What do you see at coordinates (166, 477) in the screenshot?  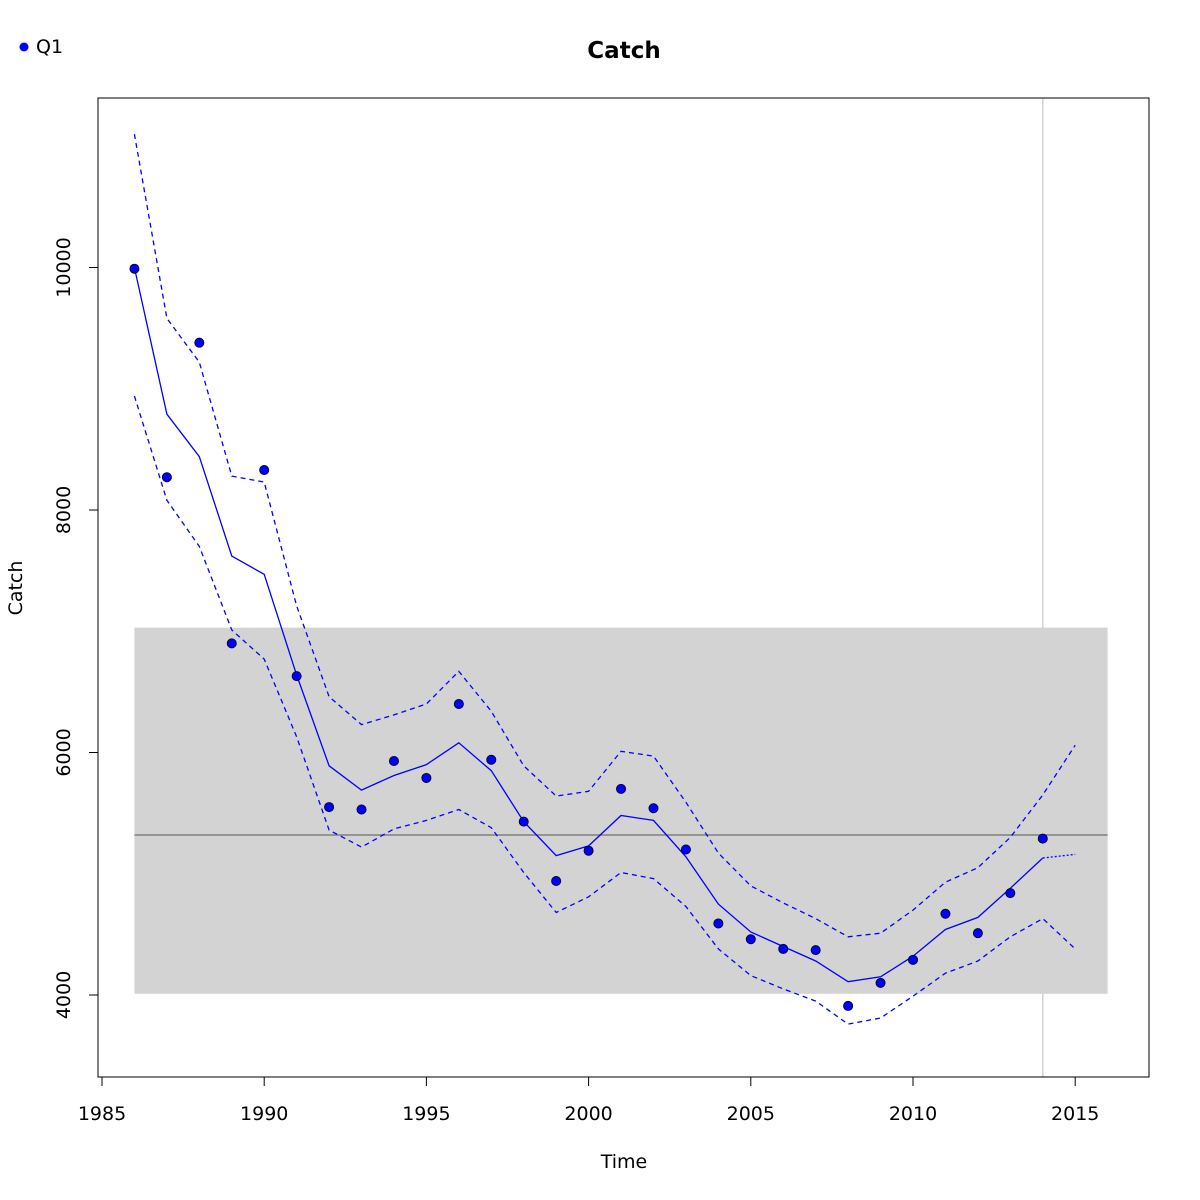 I see `data-point-1987` at bounding box center [166, 477].